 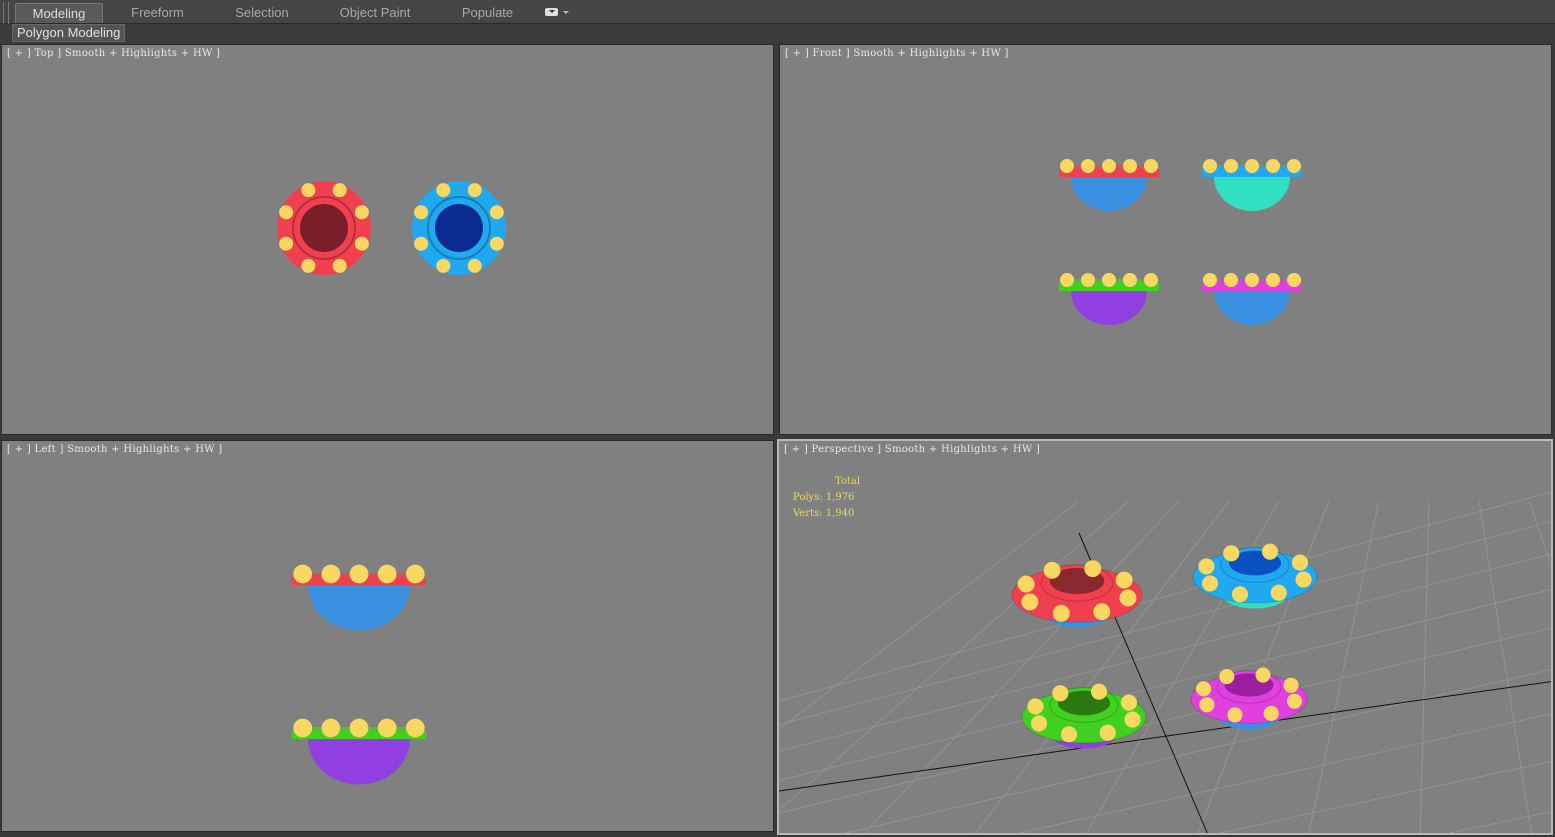 I want to click on tab-populate: Populate, so click(x=487, y=12).